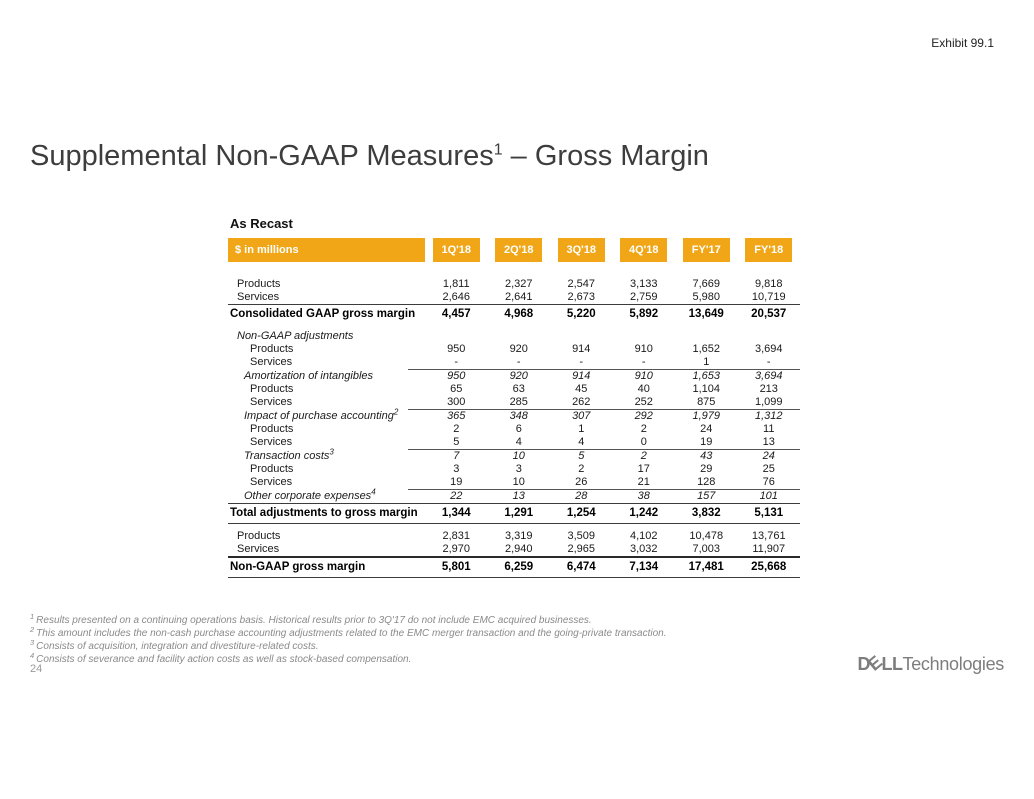 This screenshot has height=799, width=1034. What do you see at coordinates (768, 349) in the screenshot?
I see `cell: 3,694` at bounding box center [768, 349].